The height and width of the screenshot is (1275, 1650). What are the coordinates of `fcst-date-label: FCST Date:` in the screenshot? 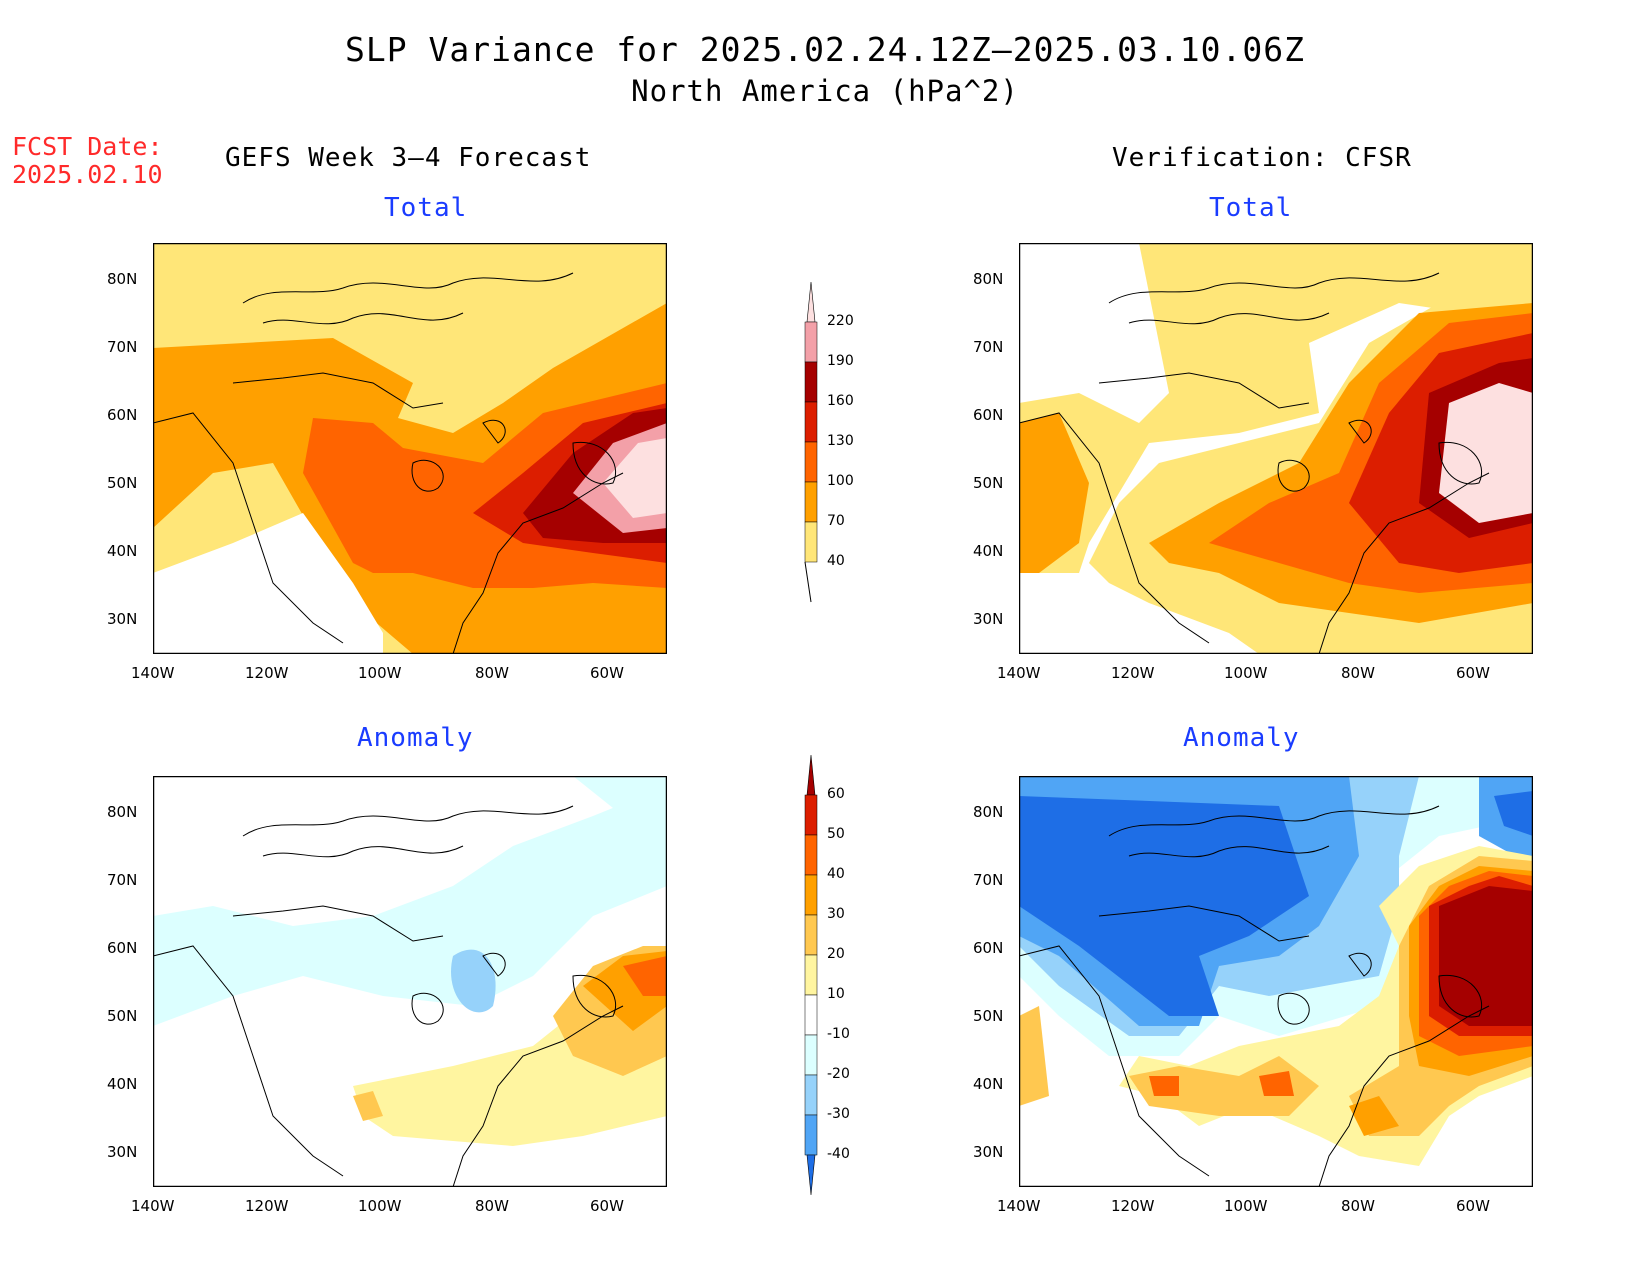 It's located at (87, 146).